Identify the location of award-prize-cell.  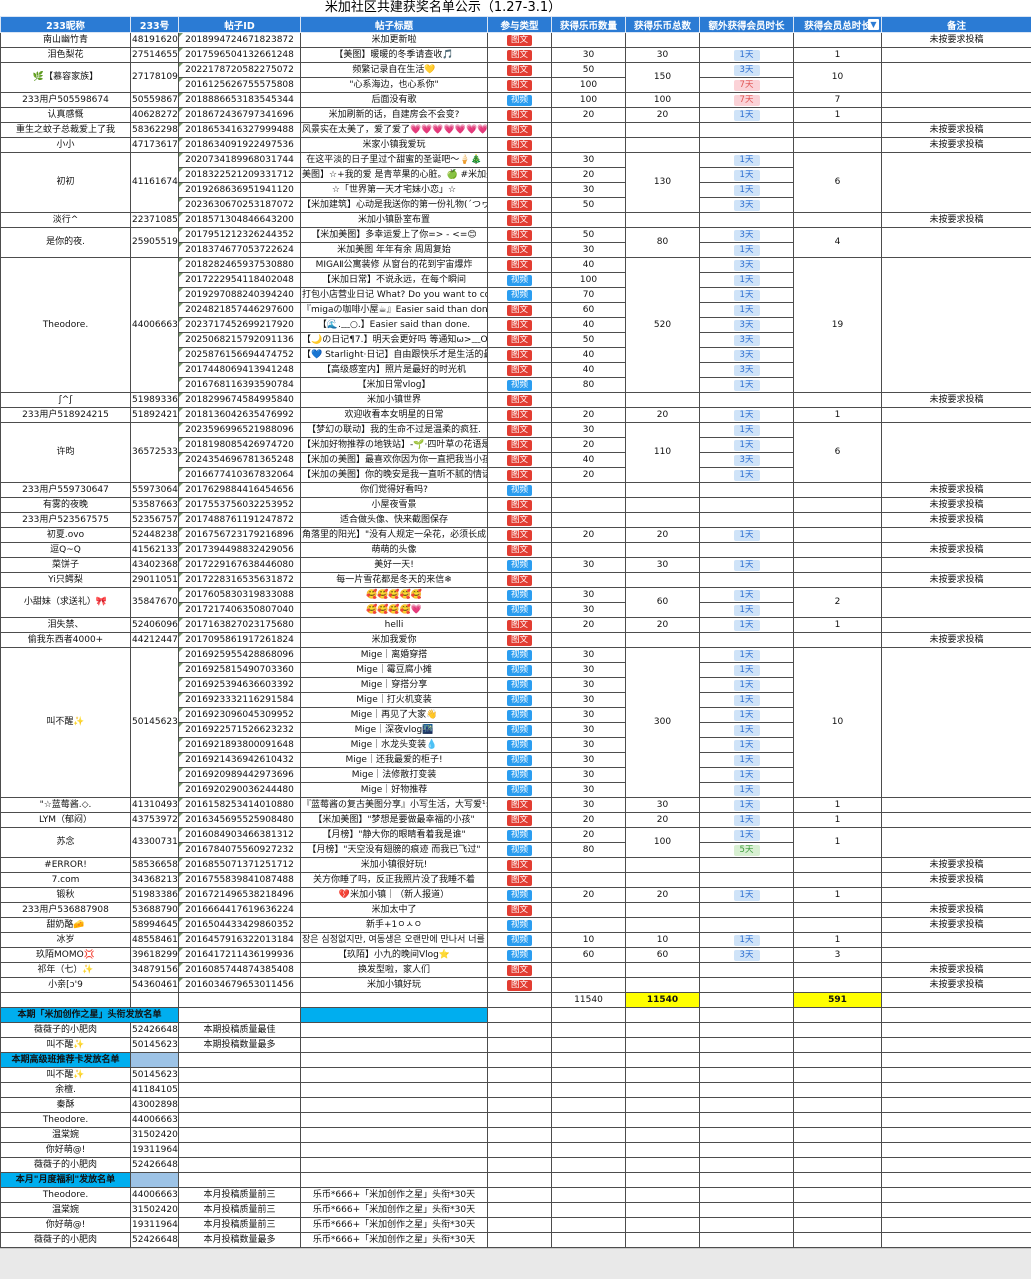
(394, 1135).